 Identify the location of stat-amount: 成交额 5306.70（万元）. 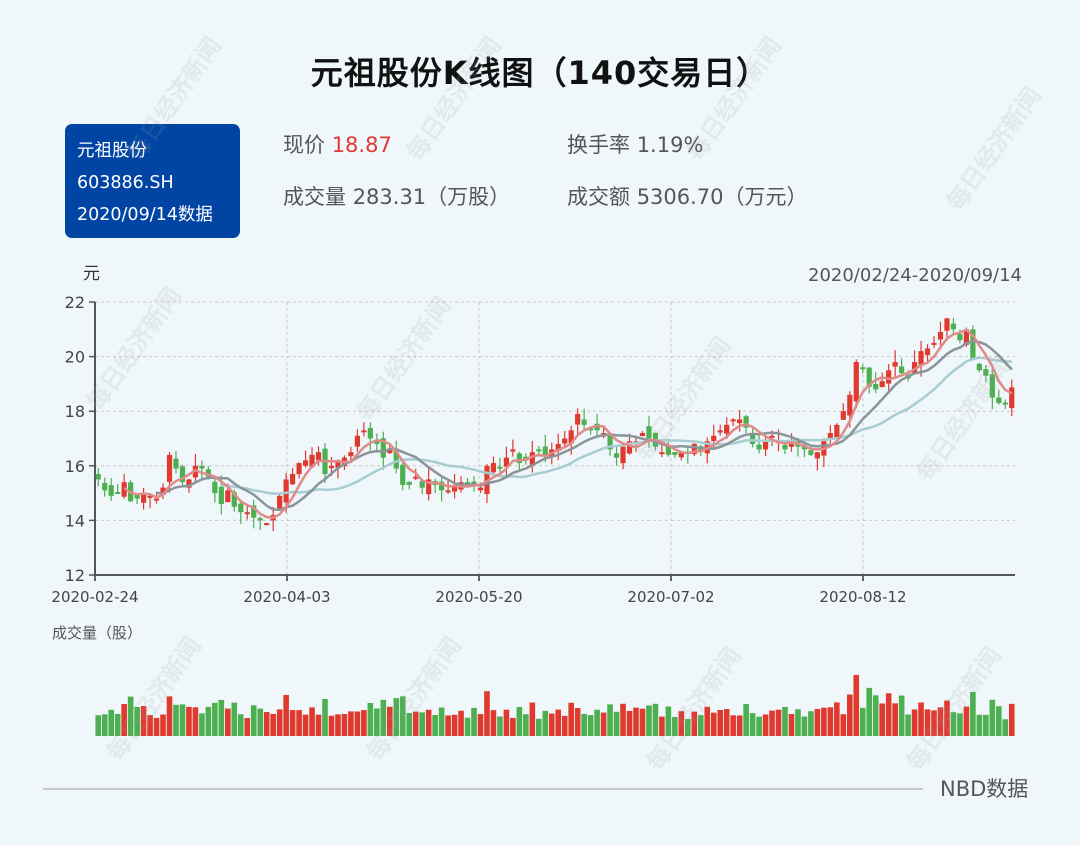
(687, 196).